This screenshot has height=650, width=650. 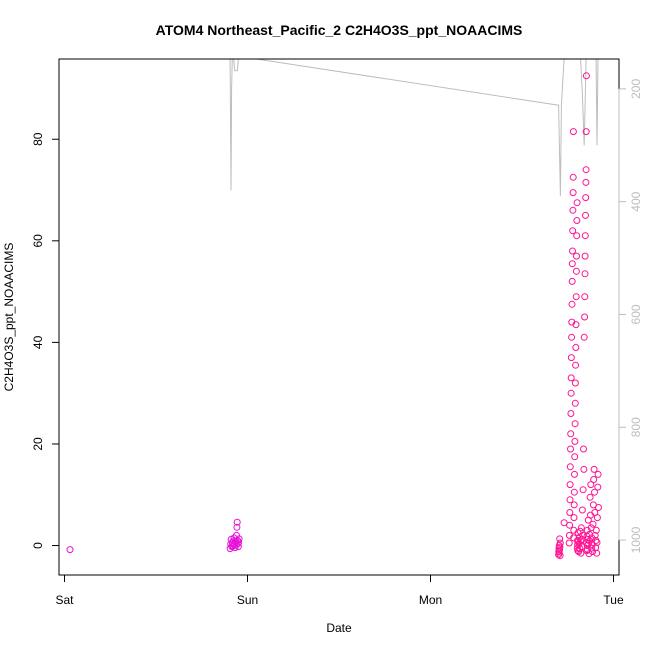 I want to click on y2-tick-label: 600, so click(x=636, y=314).